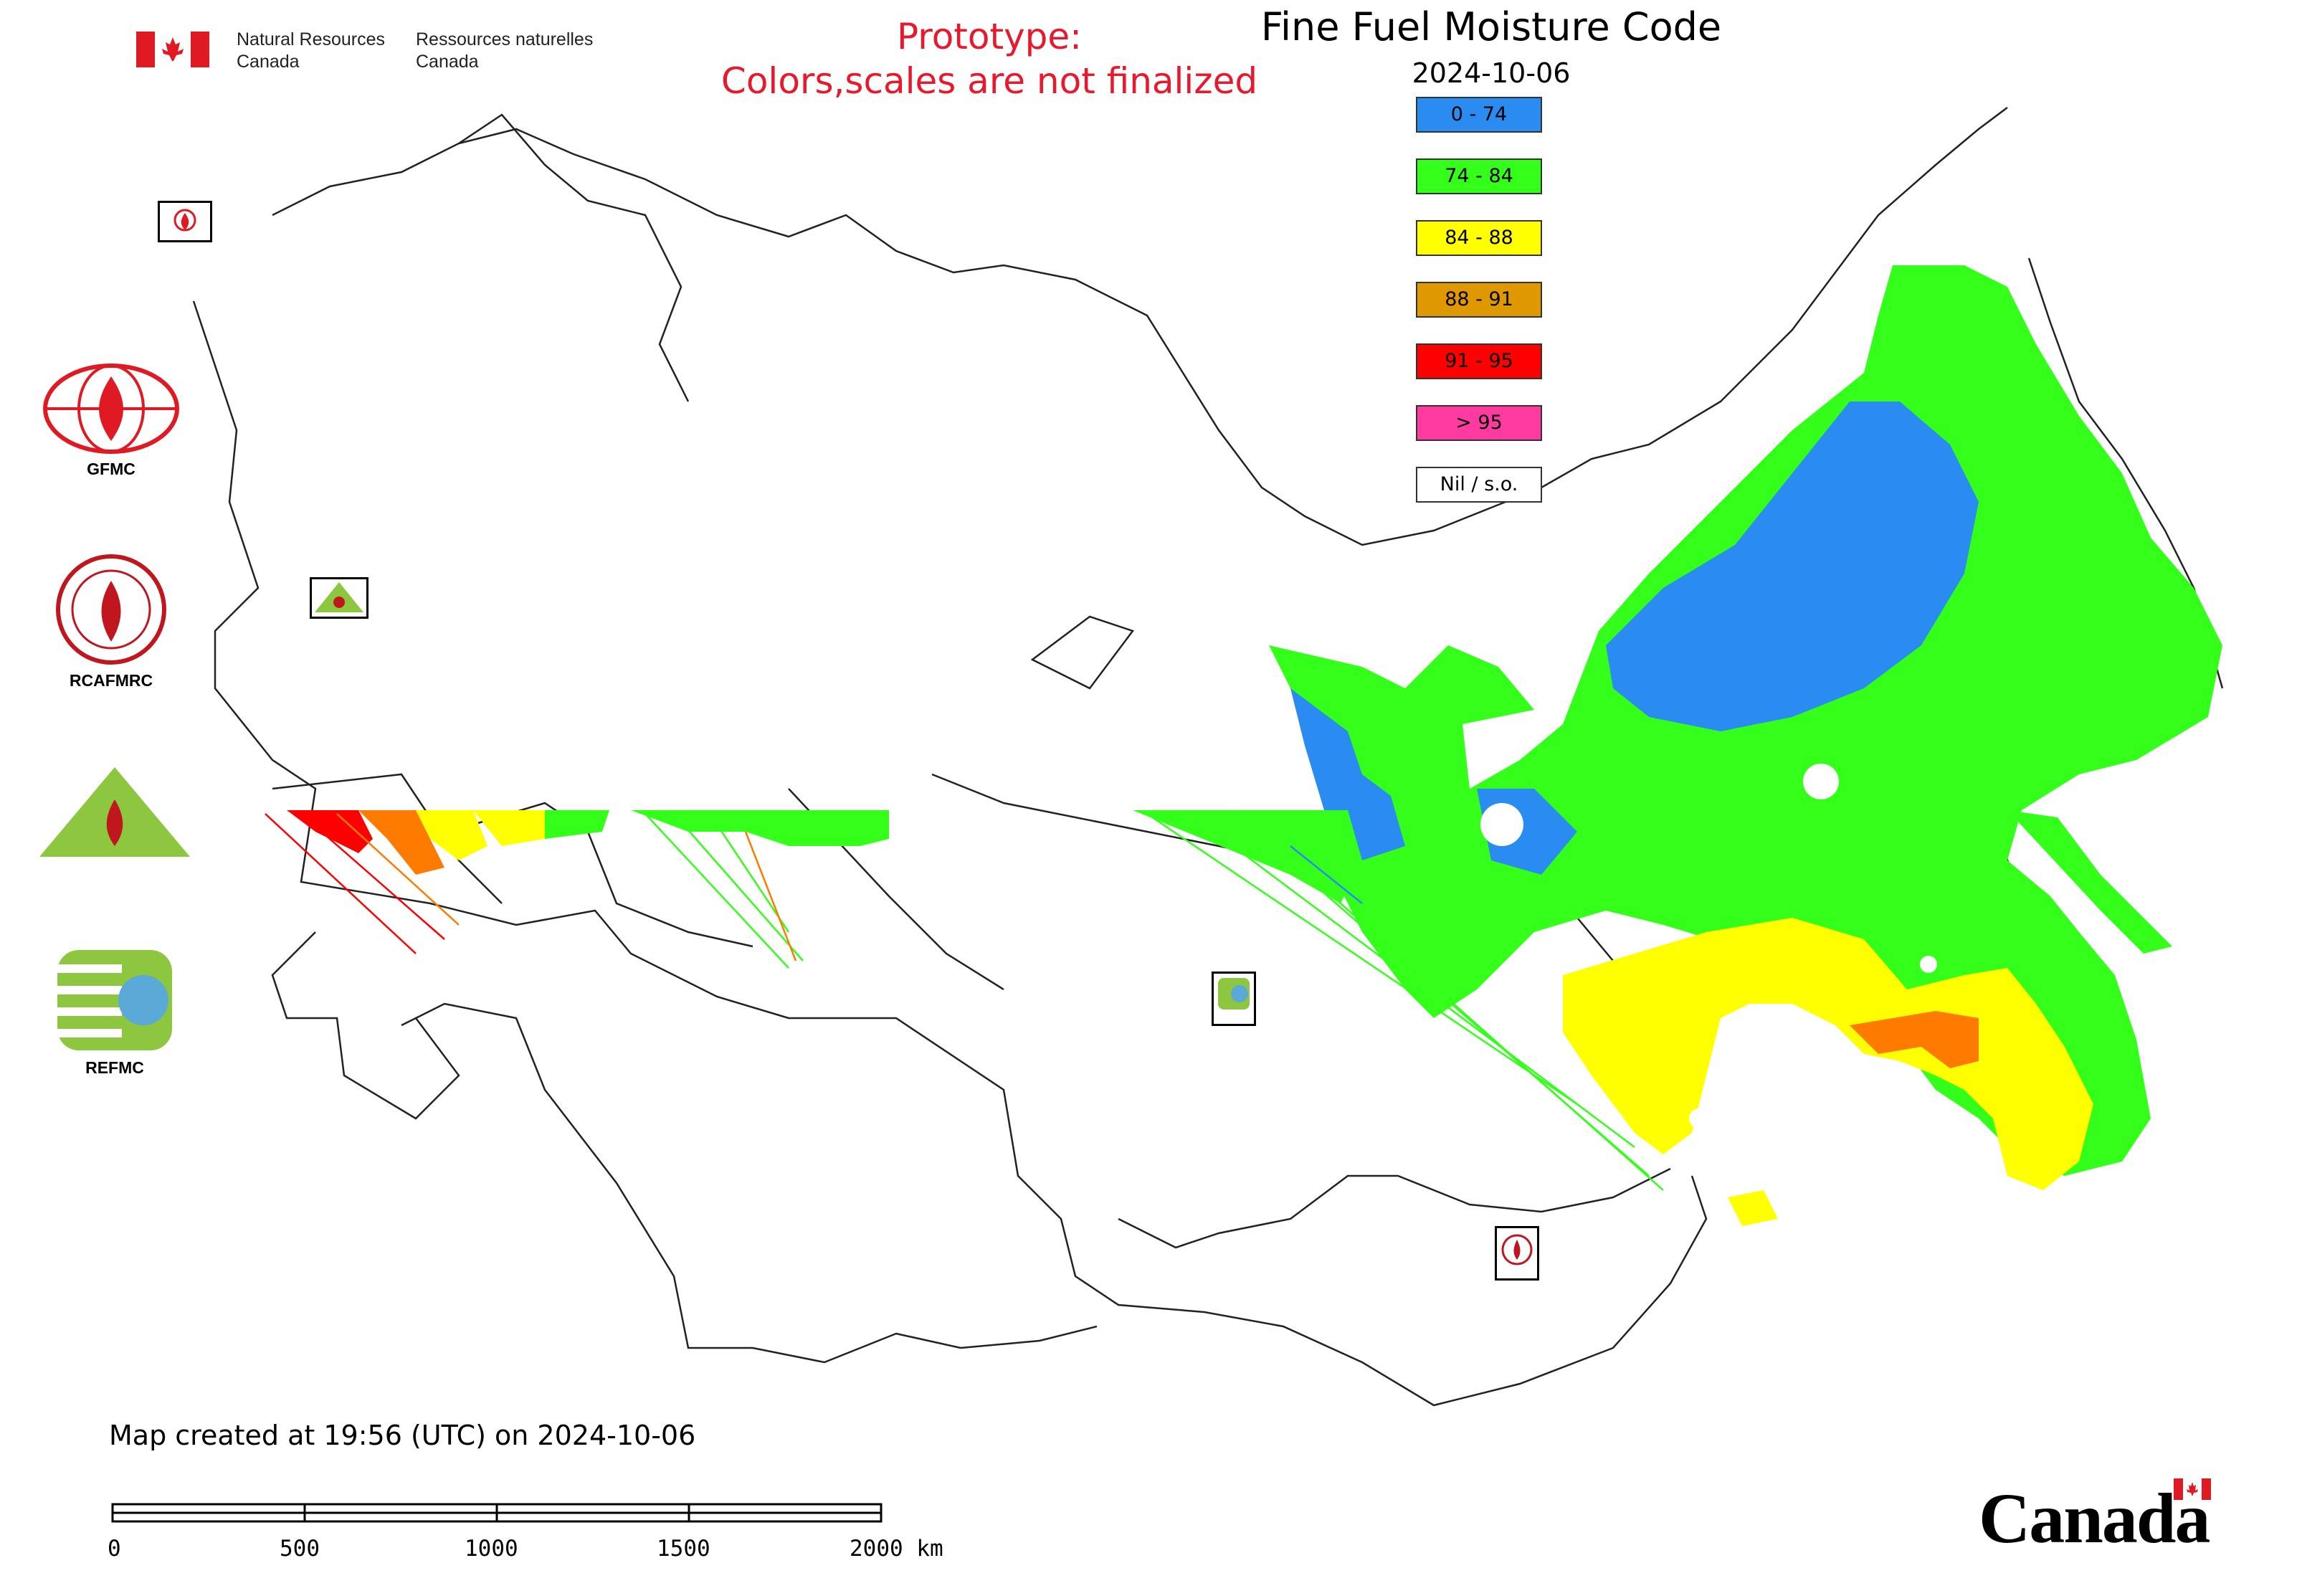 This screenshot has height=1596, width=2302. I want to click on canada-flag-icon, so click(173, 49).